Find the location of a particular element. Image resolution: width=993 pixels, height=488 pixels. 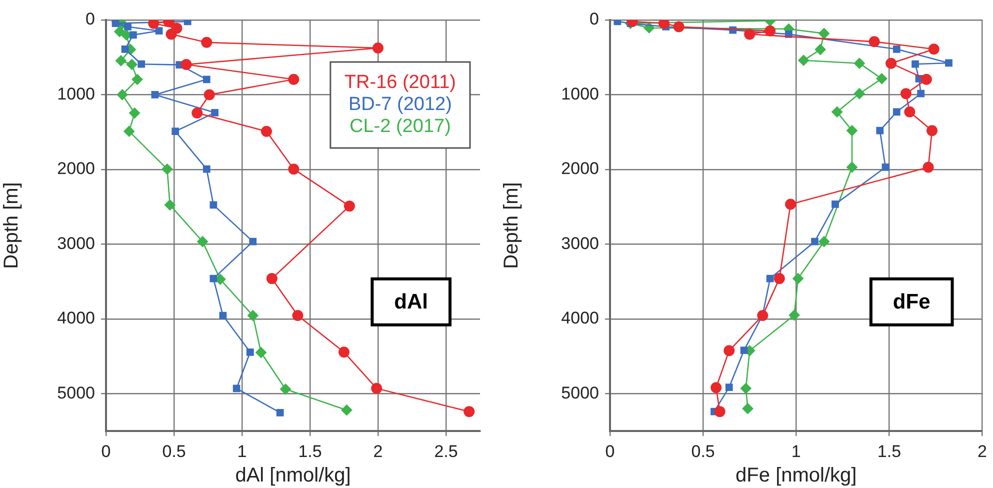

y-tick-label: 0 is located at coordinates (594, 19).